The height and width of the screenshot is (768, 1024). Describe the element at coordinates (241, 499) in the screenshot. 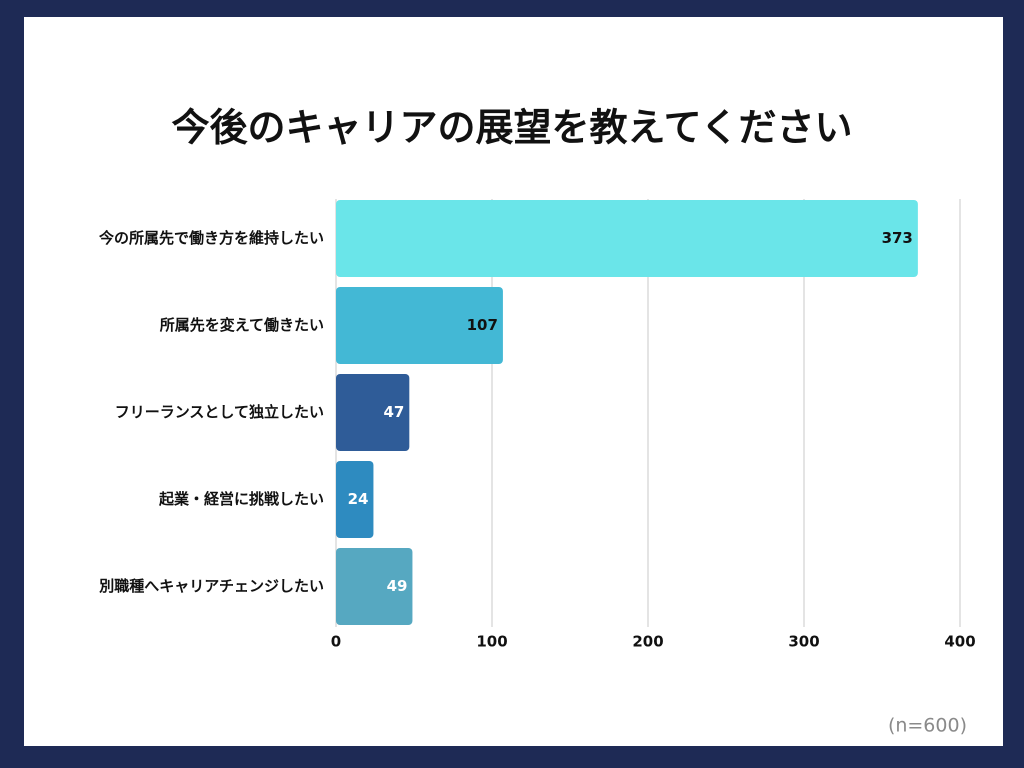

I see `category-label: 起業・経営に挑戦したい` at that location.